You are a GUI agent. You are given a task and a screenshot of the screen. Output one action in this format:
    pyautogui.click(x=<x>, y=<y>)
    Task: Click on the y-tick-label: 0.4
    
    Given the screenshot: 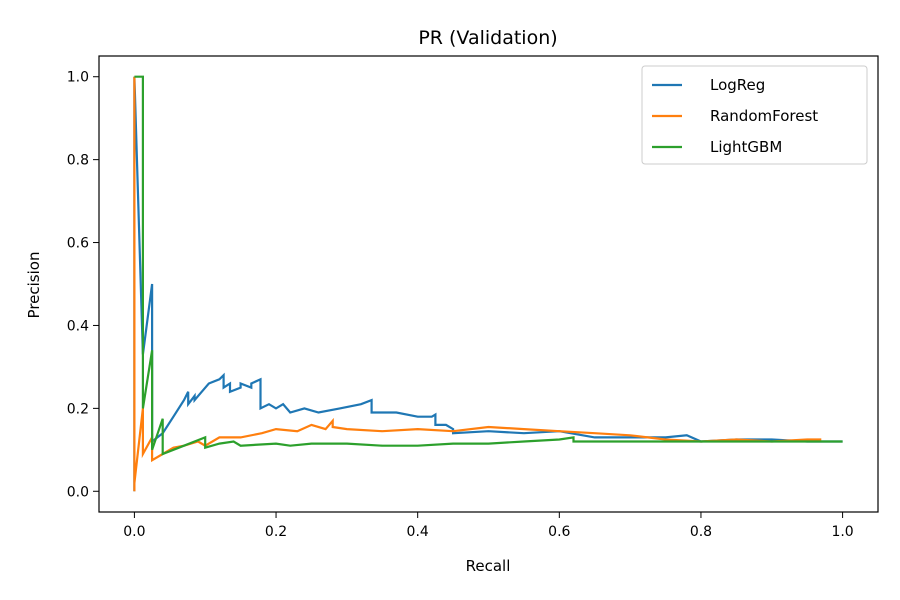 What is the action you would take?
    pyautogui.click(x=78, y=326)
    